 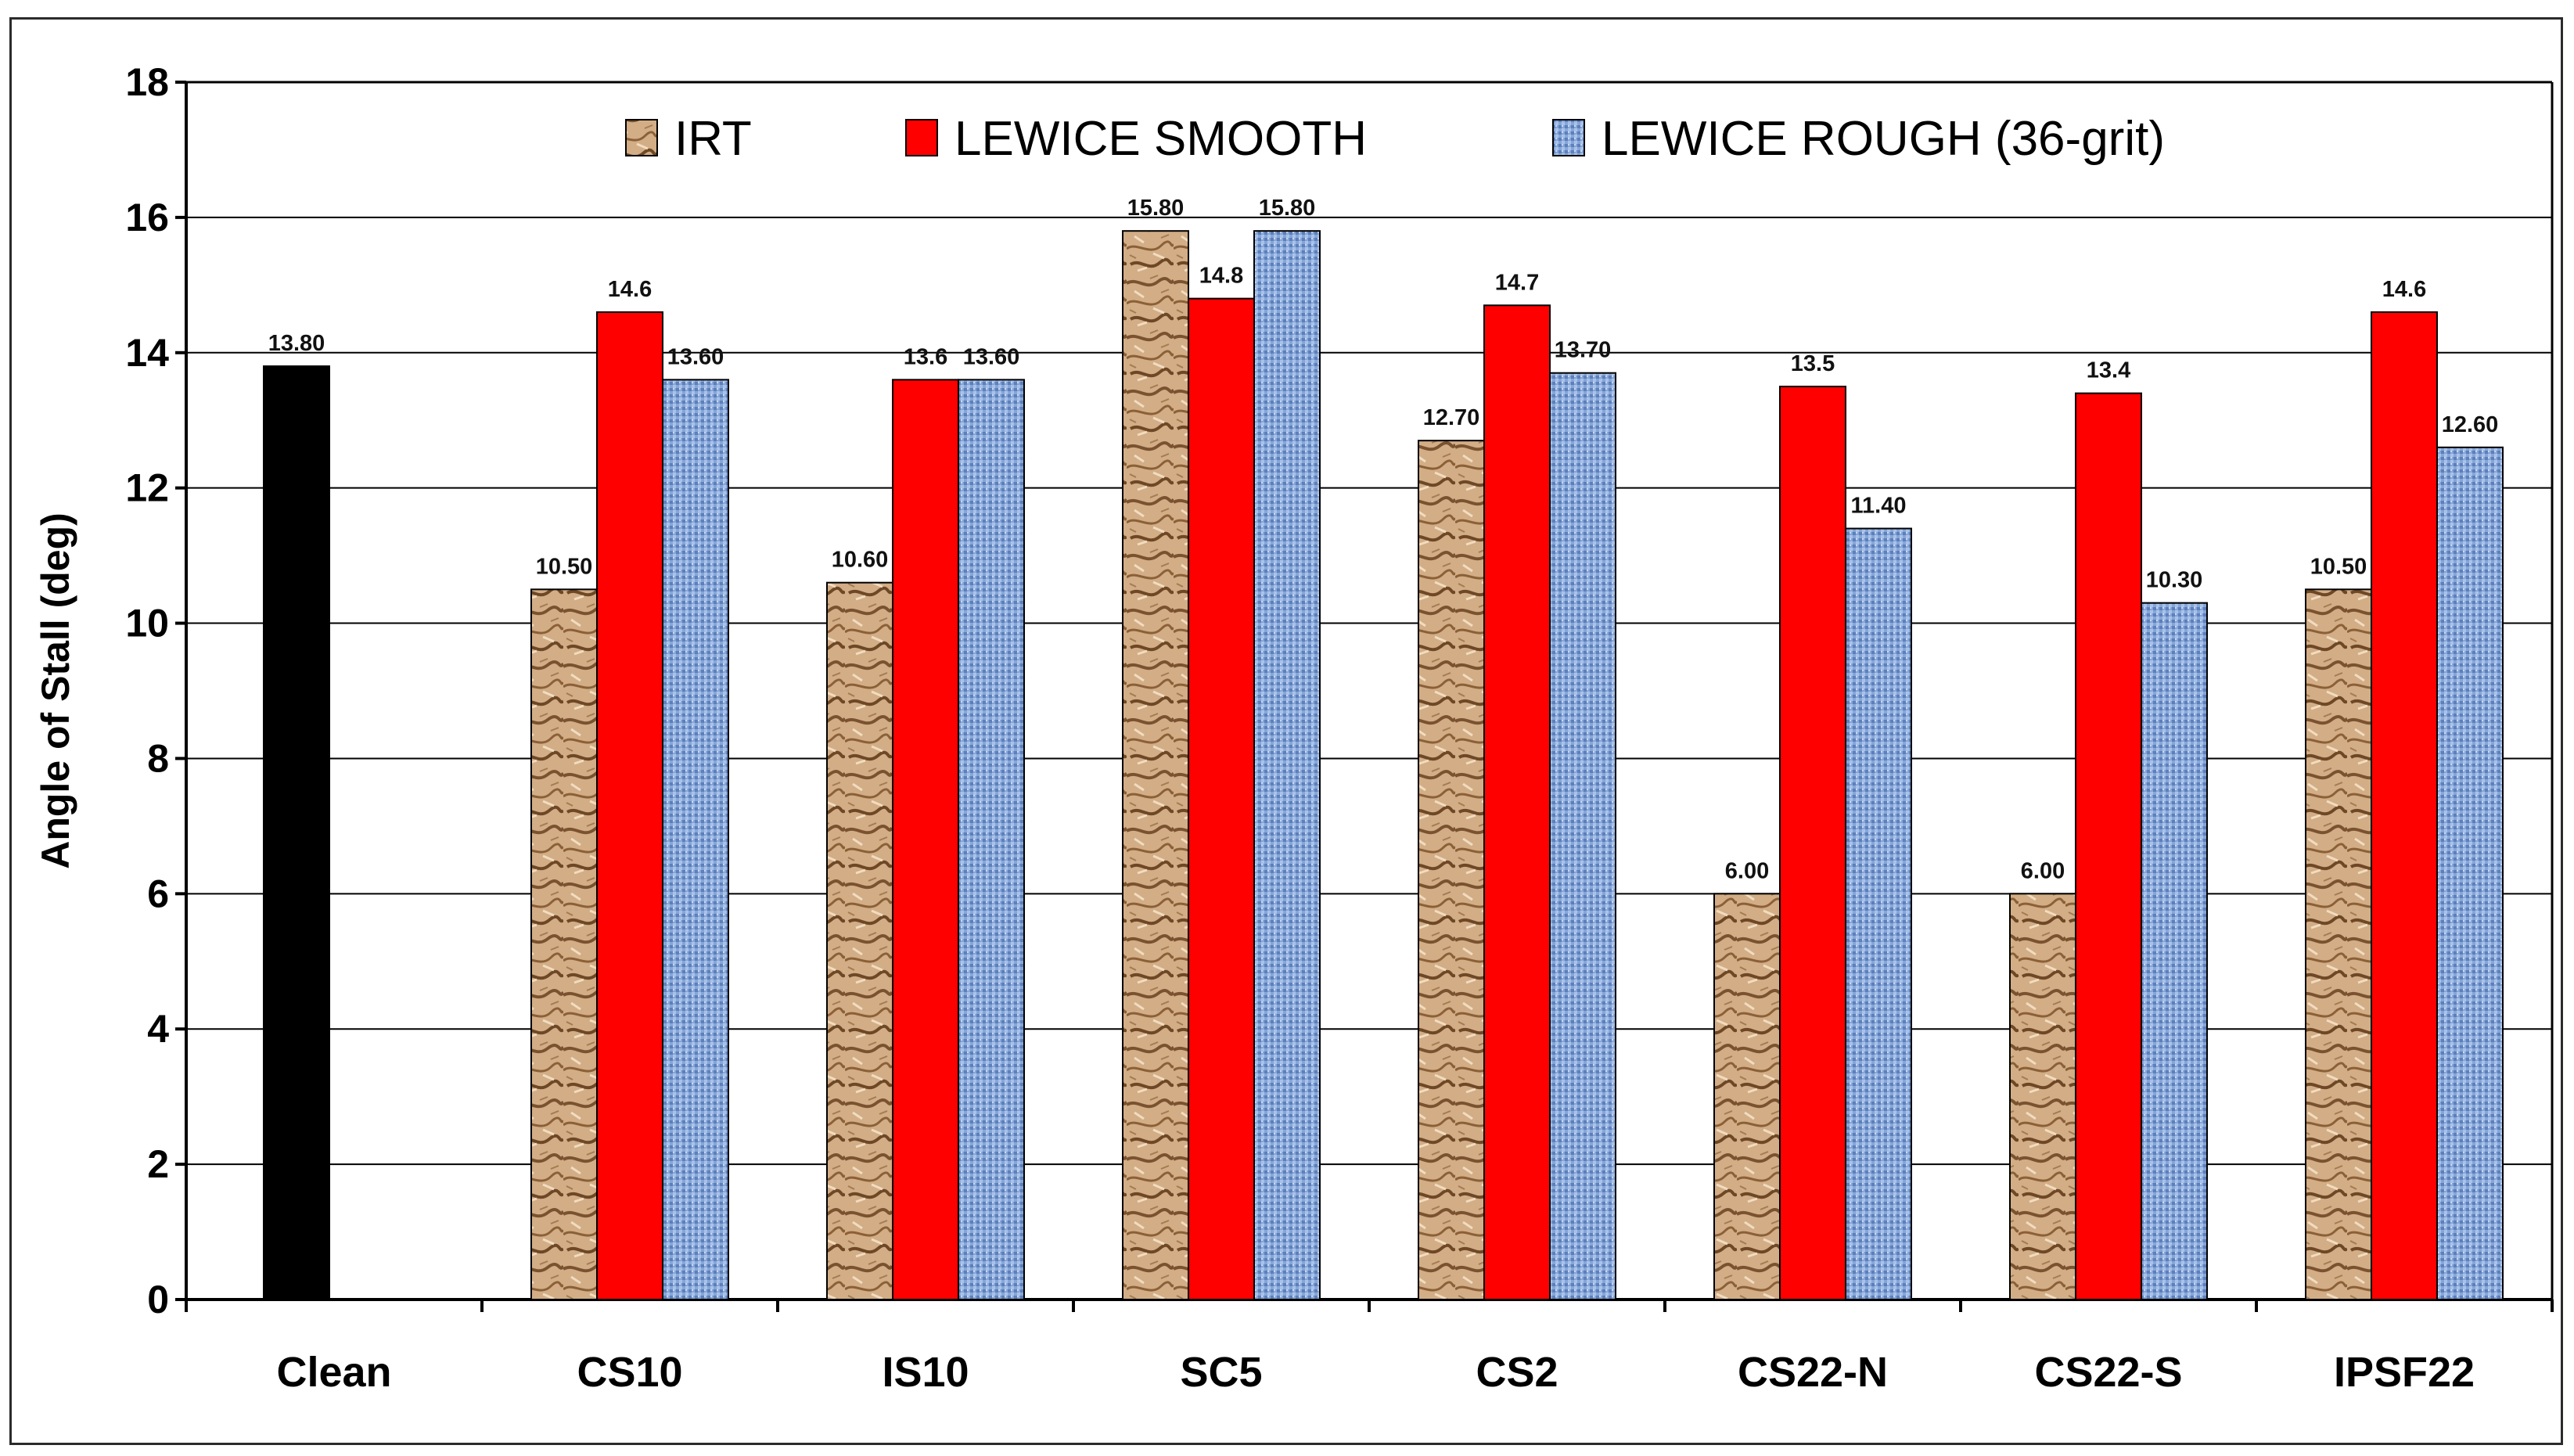 What do you see at coordinates (2470, 873) in the screenshot?
I see `bar-lewice-rough-ipsf22` at bounding box center [2470, 873].